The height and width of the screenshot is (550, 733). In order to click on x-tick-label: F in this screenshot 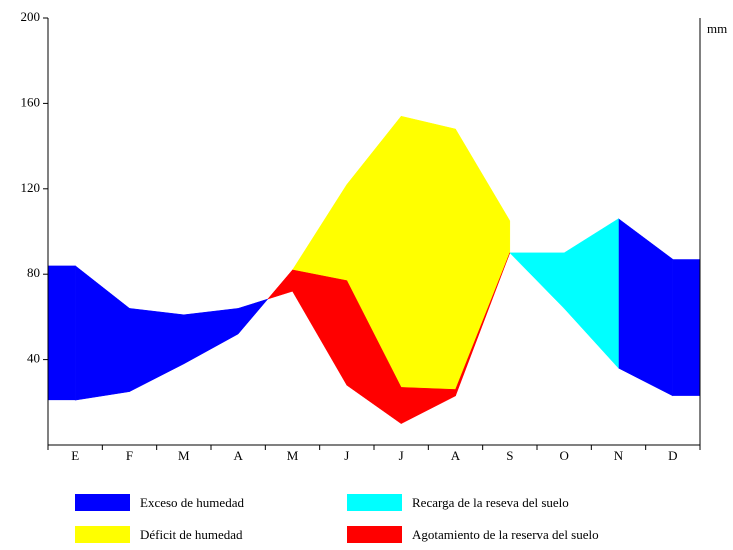, I will do `click(129, 455)`.